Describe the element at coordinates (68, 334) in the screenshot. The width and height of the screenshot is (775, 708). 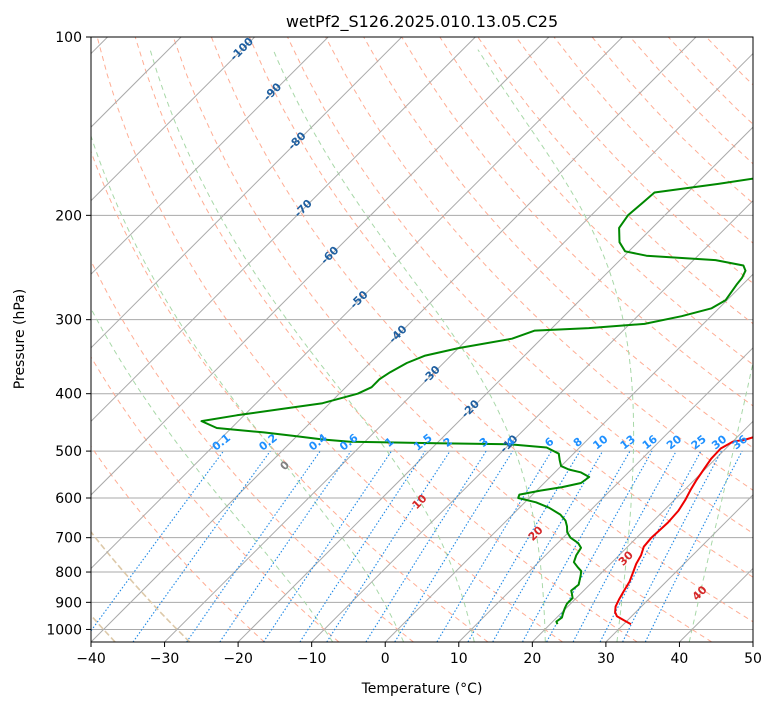
I see `y-axis: 100 200 300 400 500 600 700 800 900 1000` at that location.